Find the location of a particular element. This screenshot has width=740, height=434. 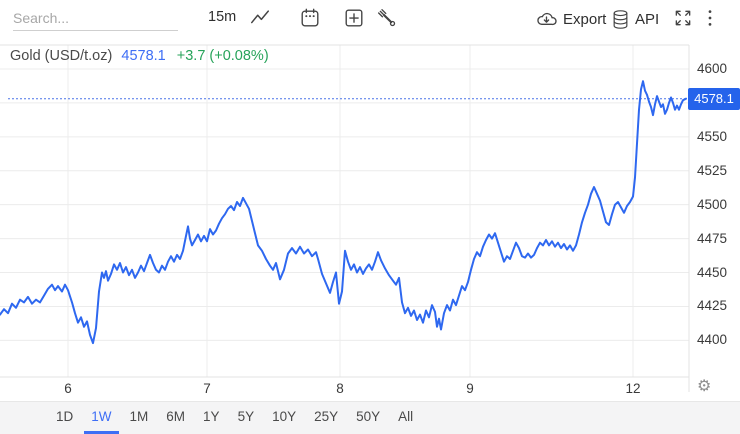

timeframe-bar: 1D 1W 1M 6M 1Y 5Y 10Y 25Y 50Y All is located at coordinates (370, 417).